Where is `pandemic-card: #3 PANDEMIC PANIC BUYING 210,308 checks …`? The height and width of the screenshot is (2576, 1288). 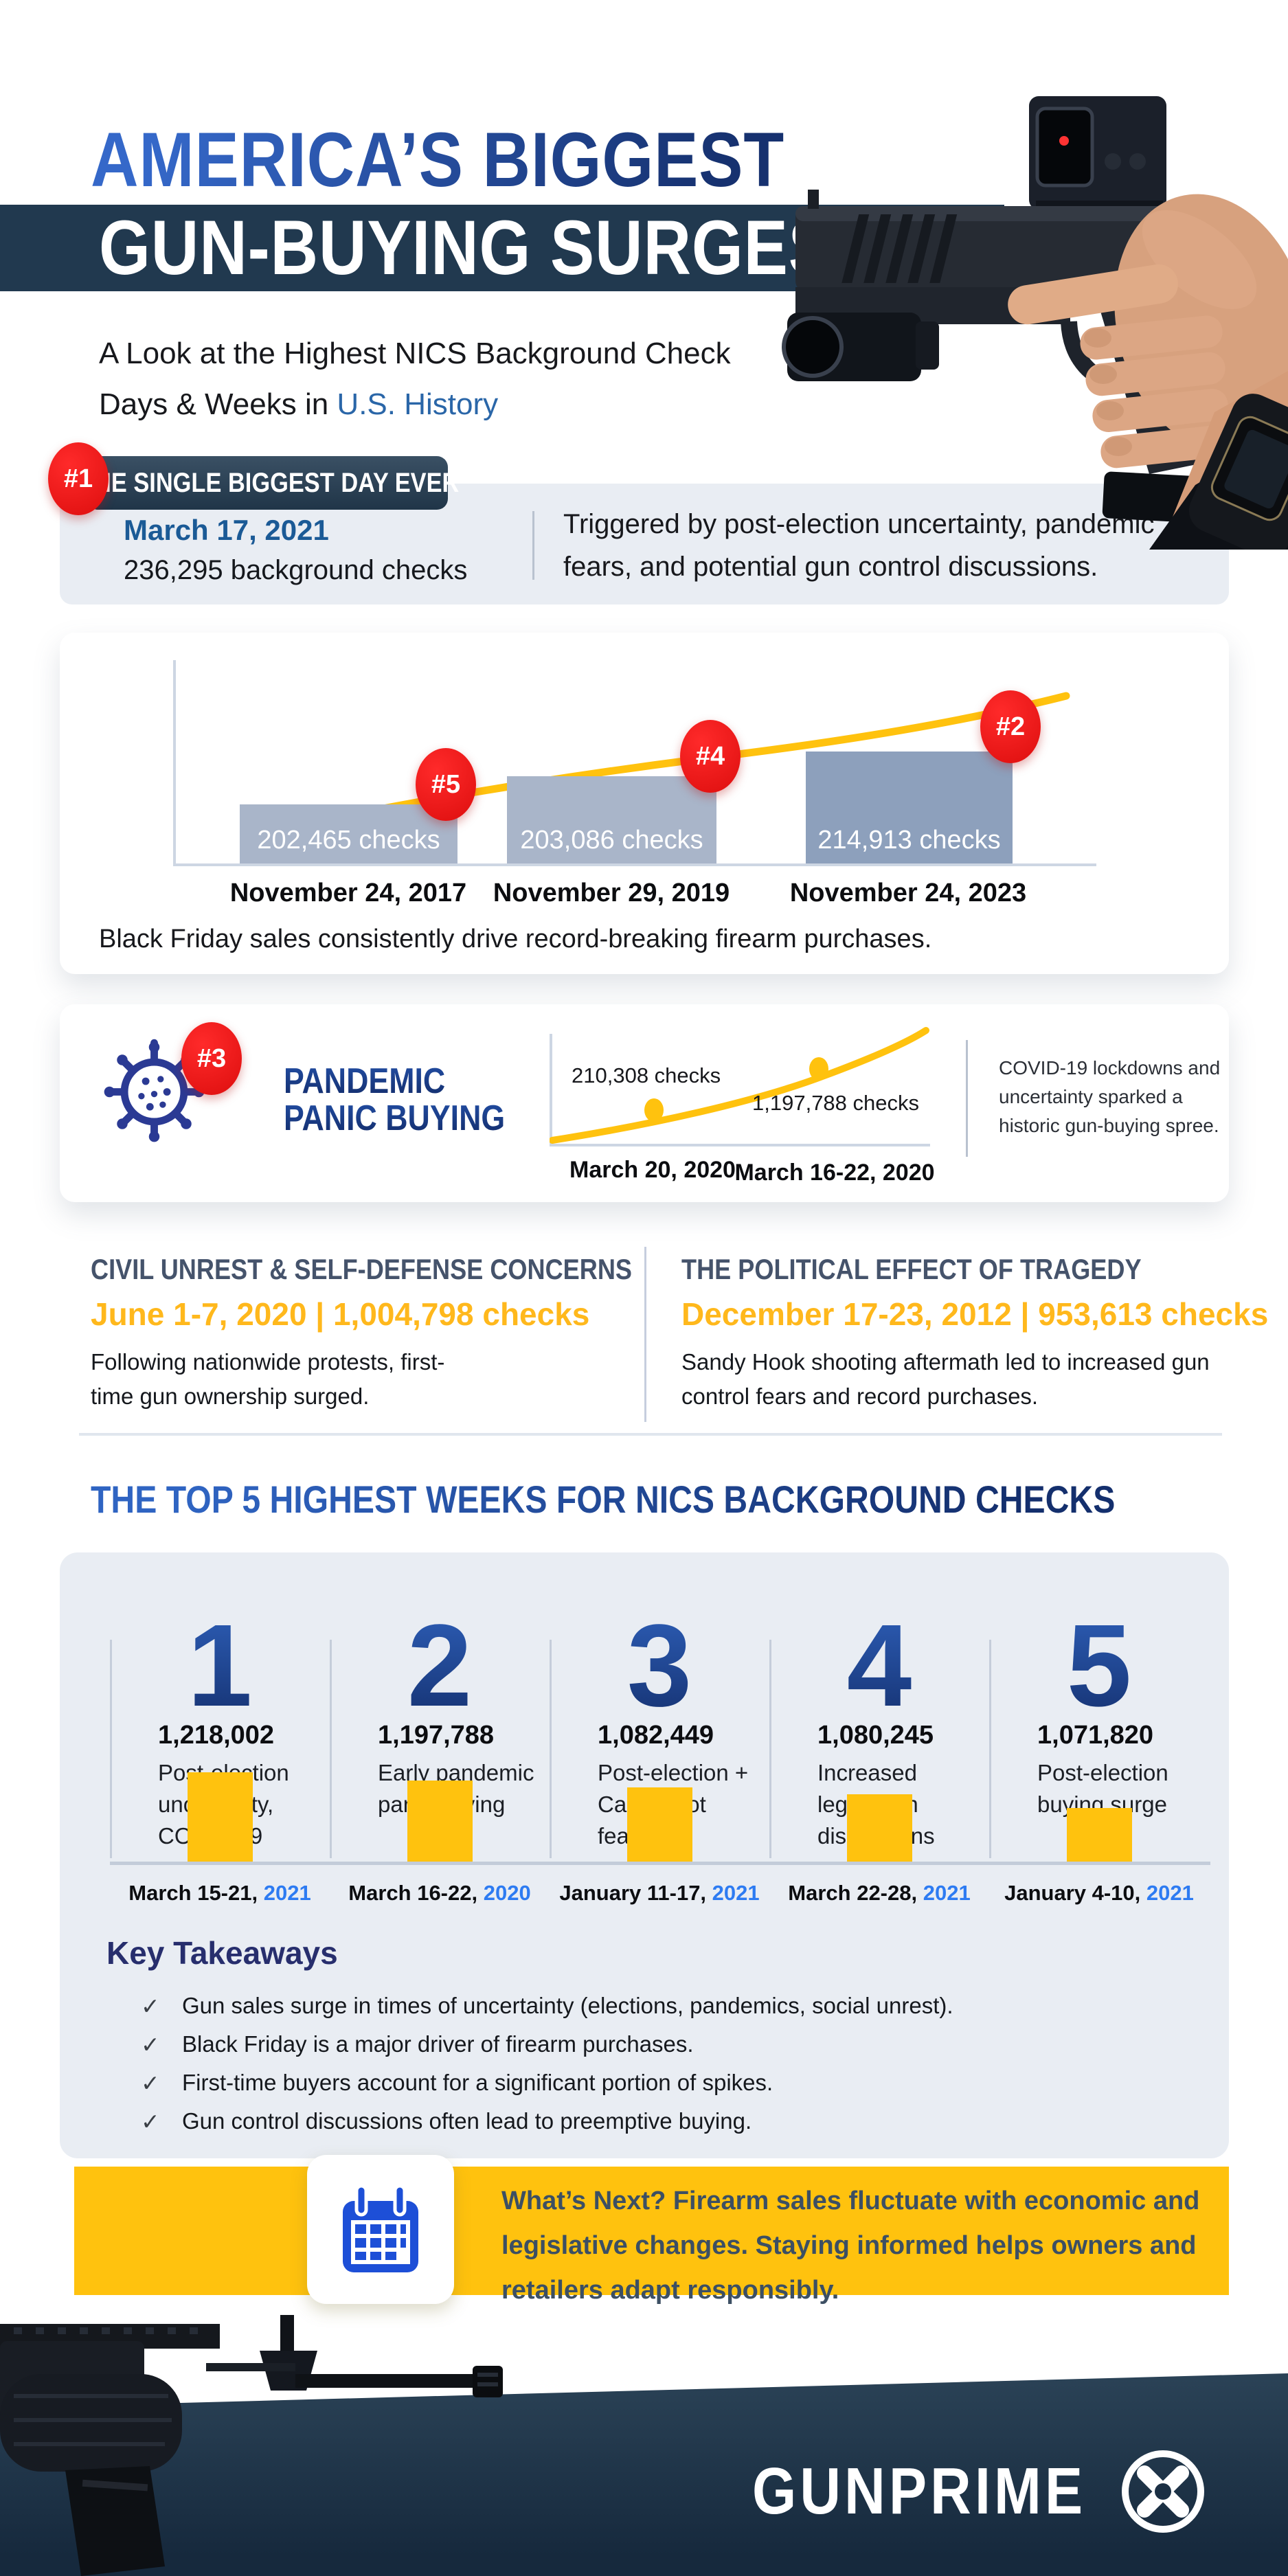 pandemic-card: #3 PANDEMIC PANIC BUYING 210,308 checks … is located at coordinates (644, 1103).